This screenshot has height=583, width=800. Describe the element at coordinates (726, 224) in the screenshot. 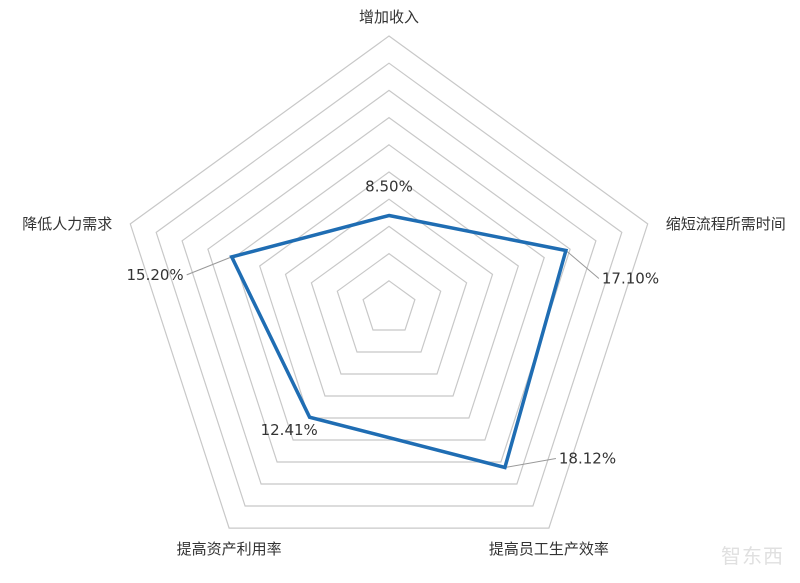

I see `category-label-1: 缩短流程所需时间` at that location.